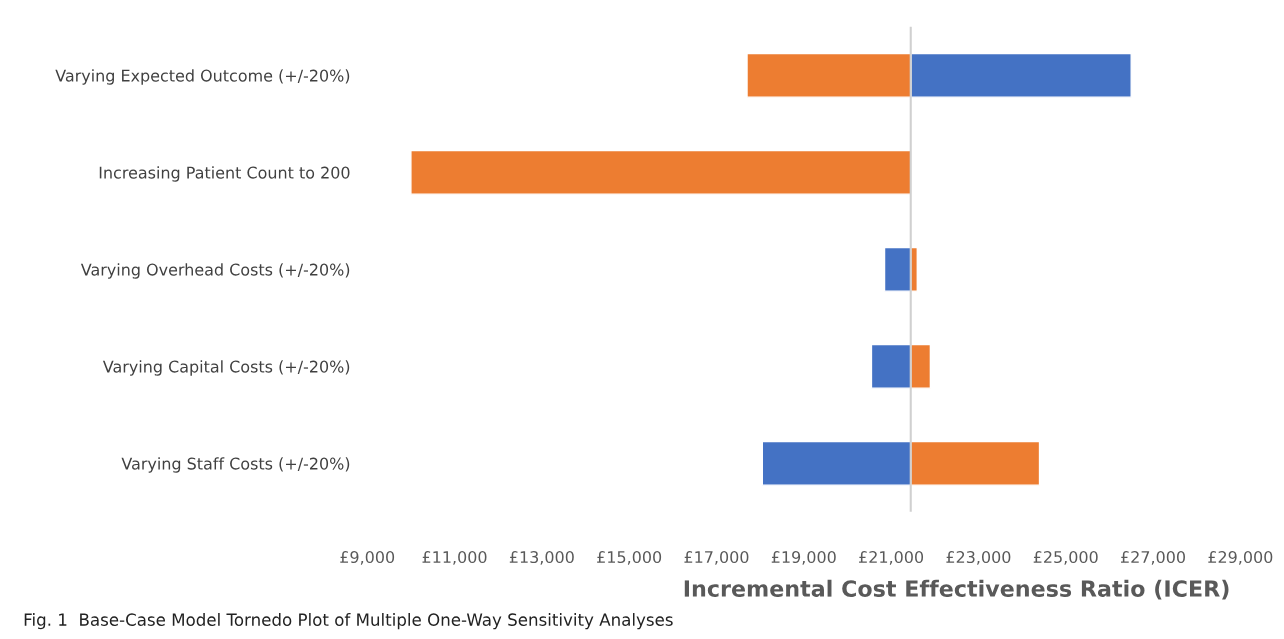  I want to click on x-tick-label: £21,000, so click(891, 558).